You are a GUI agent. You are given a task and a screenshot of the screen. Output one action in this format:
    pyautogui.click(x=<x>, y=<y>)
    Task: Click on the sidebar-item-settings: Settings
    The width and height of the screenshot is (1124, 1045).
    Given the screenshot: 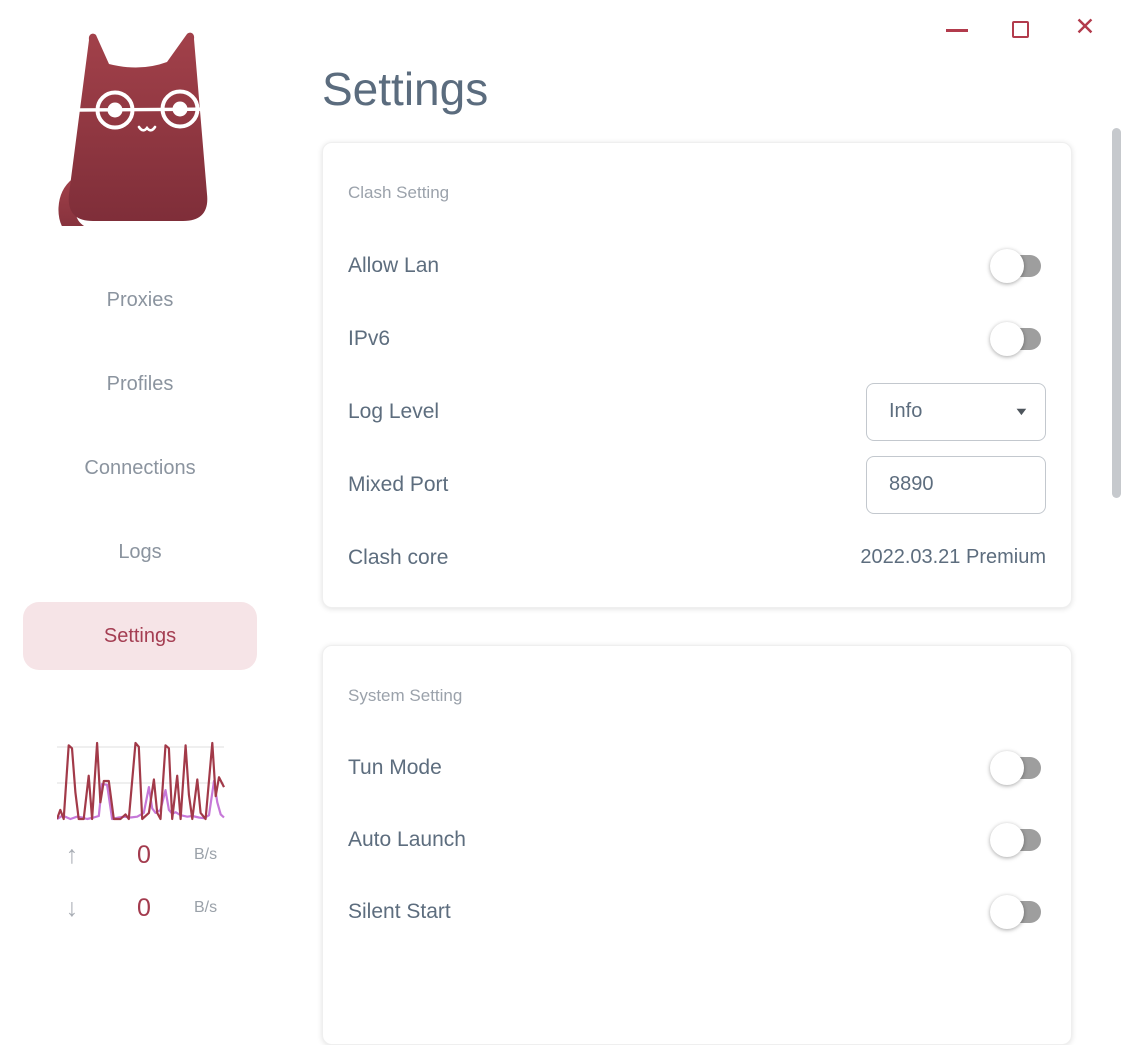 What is the action you would take?
    pyautogui.click(x=140, y=636)
    